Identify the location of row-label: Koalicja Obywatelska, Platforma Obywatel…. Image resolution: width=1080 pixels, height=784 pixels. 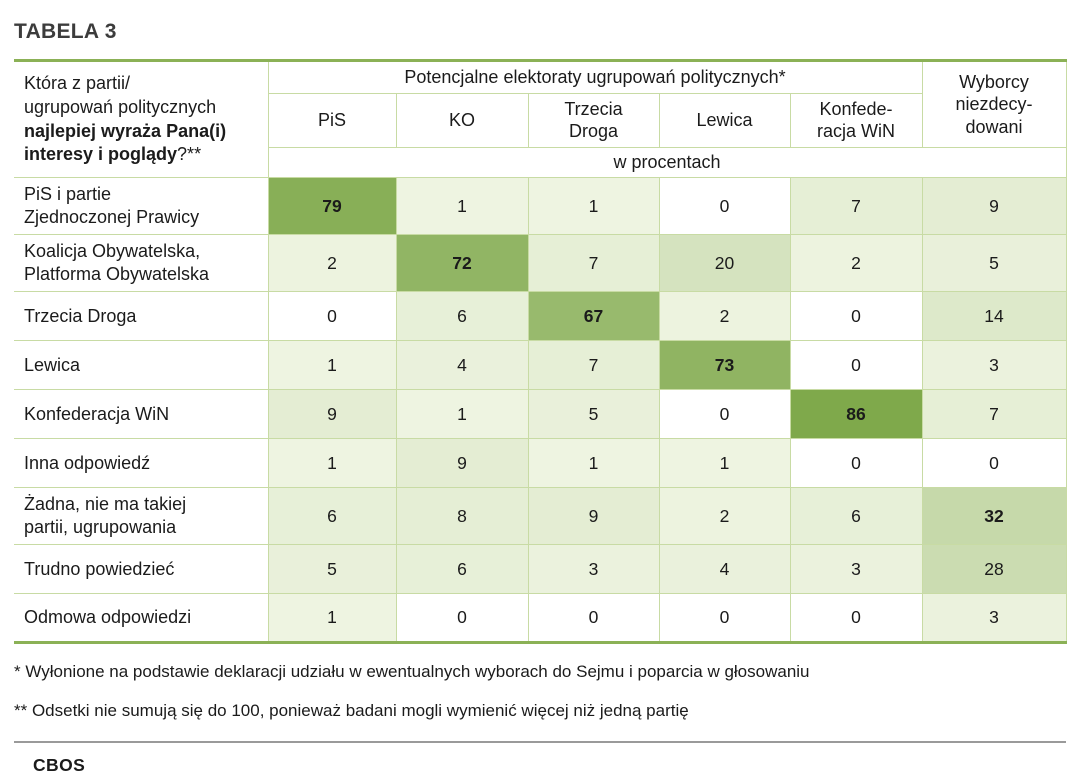
(141, 263).